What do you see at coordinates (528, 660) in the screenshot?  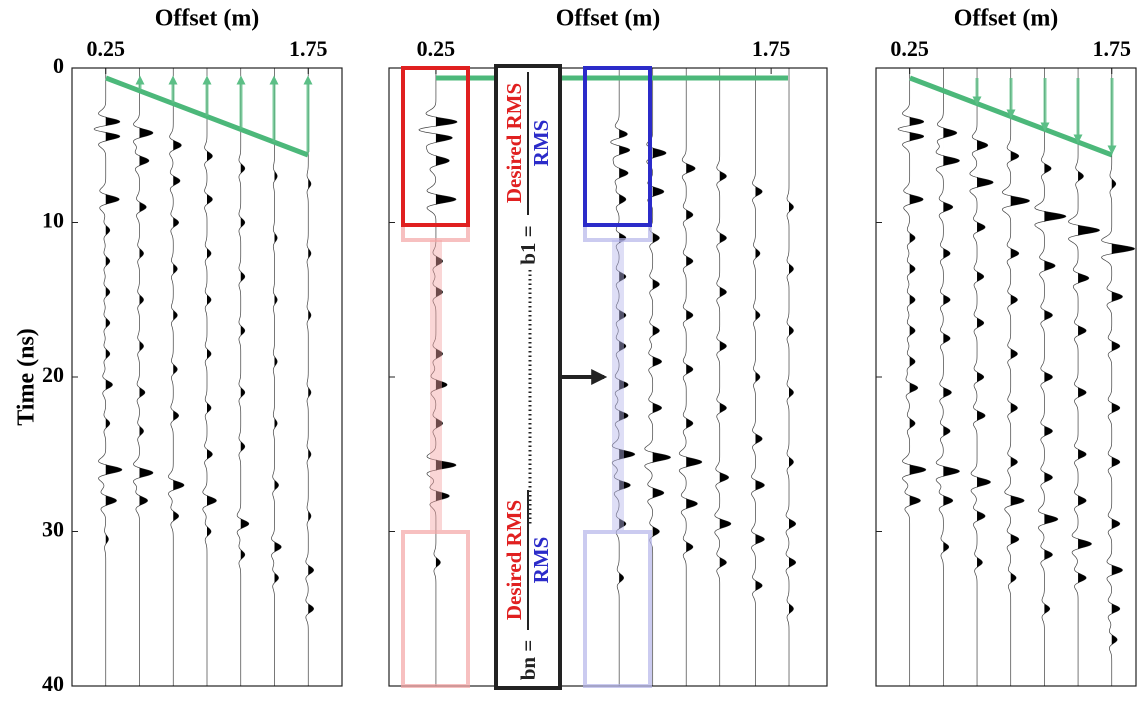 I see `formula-text: bn =` at bounding box center [528, 660].